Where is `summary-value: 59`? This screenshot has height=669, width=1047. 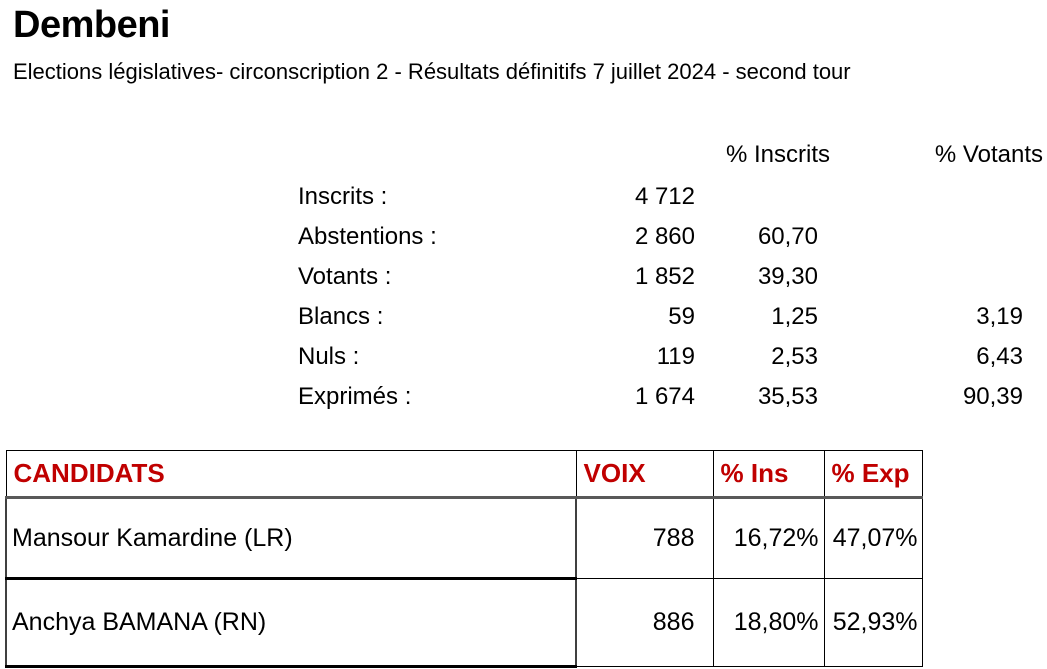 summary-value: 59 is located at coordinates (681, 316).